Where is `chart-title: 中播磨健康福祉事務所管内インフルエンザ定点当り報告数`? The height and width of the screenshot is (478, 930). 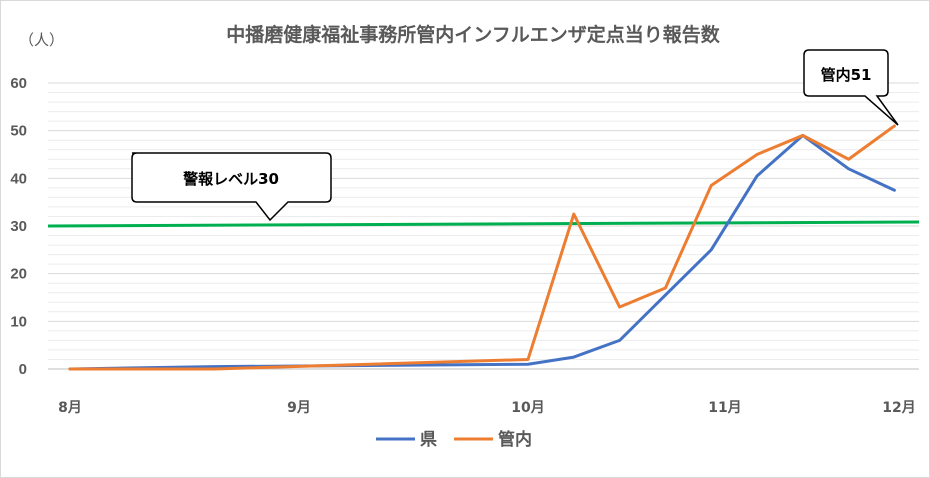 chart-title: 中播磨健康福祉事務所管内インフルエンザ定点当り報告数 is located at coordinates (473, 34).